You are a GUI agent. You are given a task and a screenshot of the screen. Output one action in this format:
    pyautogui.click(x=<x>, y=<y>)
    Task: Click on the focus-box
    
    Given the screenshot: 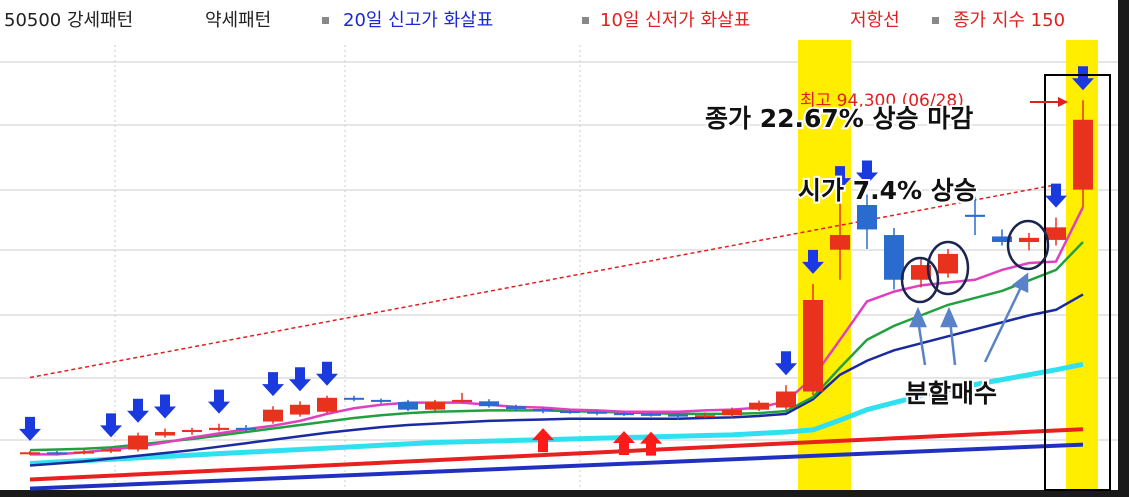 What is the action you would take?
    pyautogui.click(x=1077, y=282)
    